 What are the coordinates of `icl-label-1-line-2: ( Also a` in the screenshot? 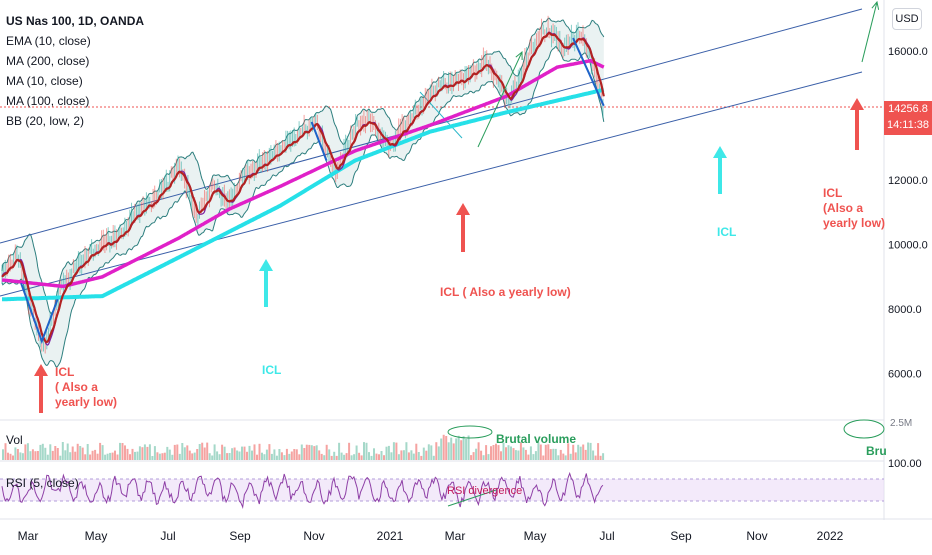 It's located at (76, 387).